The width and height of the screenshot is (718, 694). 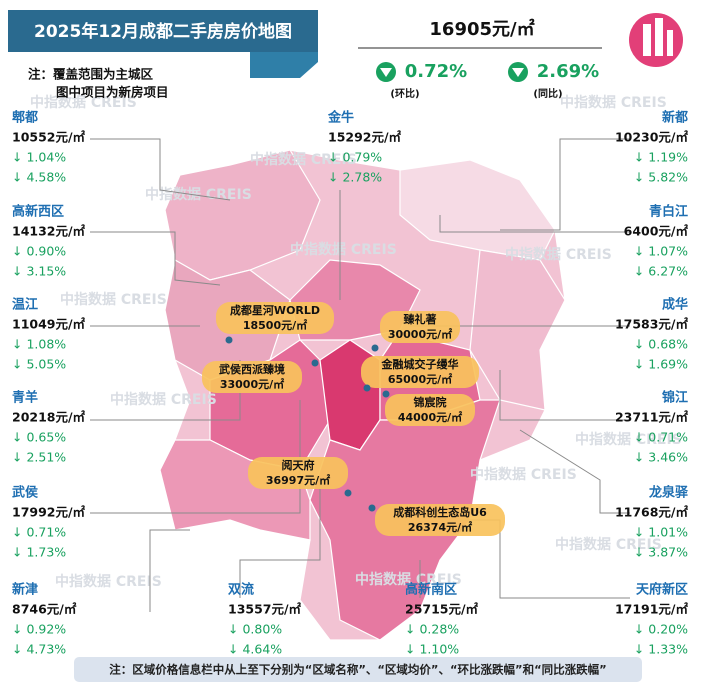 I want to click on project-price: 44000元/㎡, so click(x=430, y=417).